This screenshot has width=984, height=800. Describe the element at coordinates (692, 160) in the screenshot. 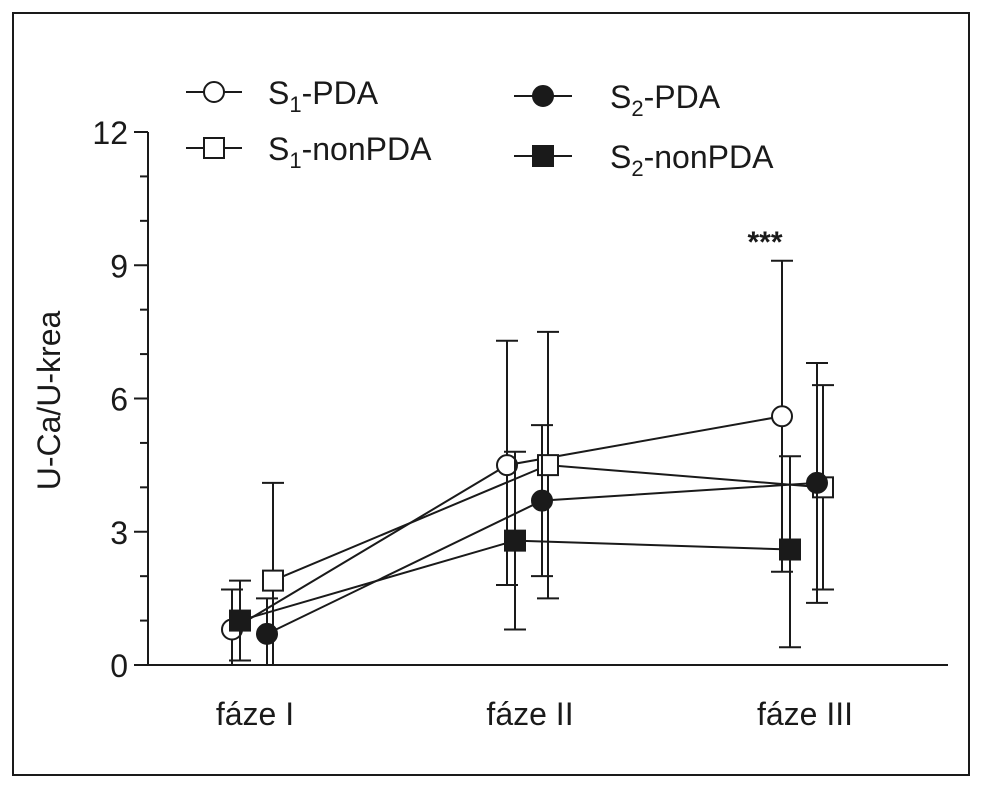

I see `legend-label: S2-nonPDA` at that location.